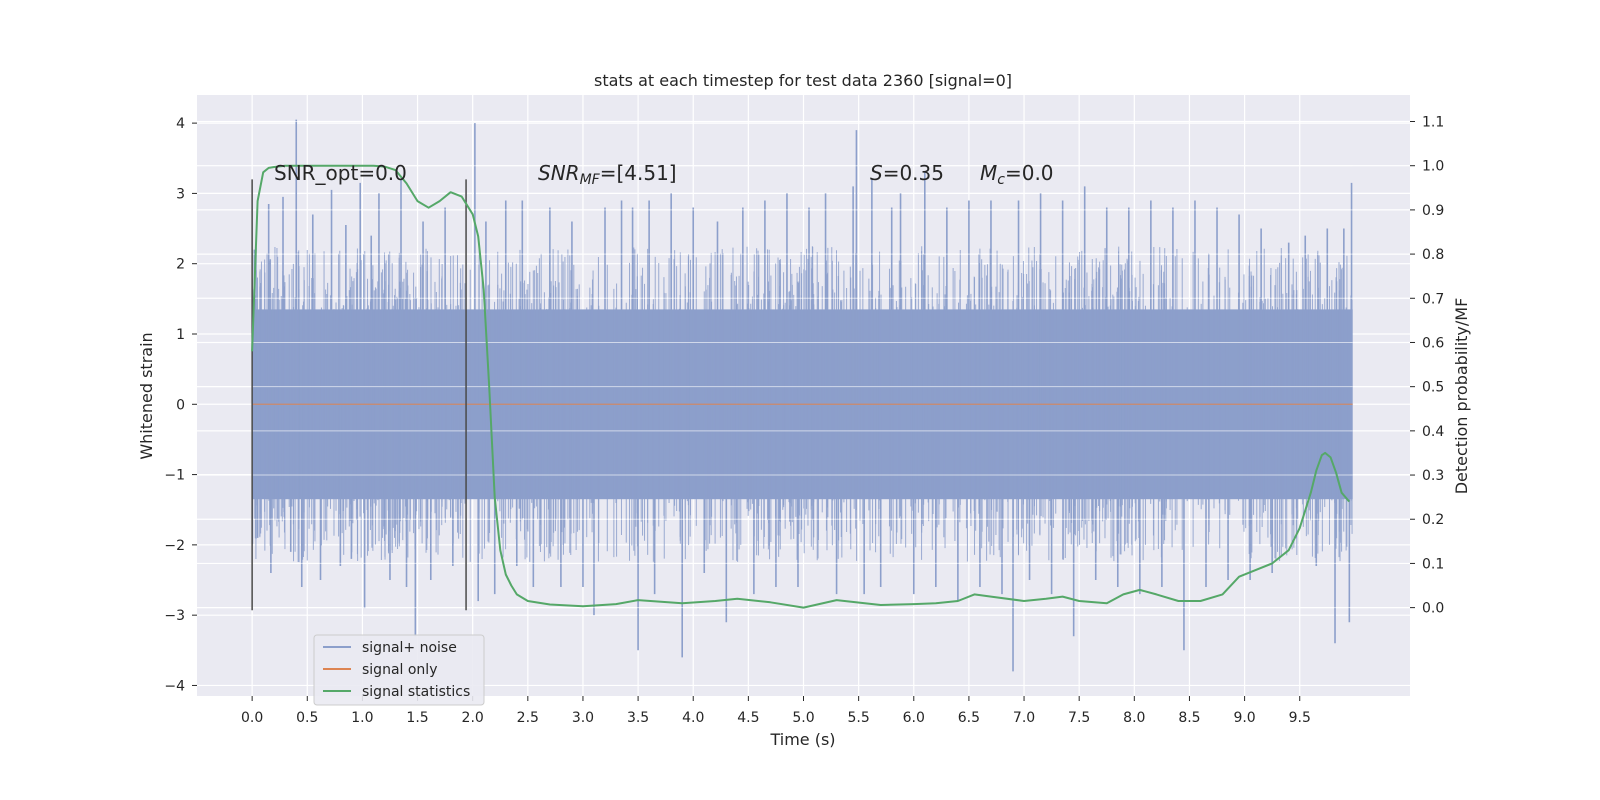 The image size is (1600, 800). What do you see at coordinates (1433, 255) in the screenshot?
I see `y2-tick-label: 0.8` at bounding box center [1433, 255].